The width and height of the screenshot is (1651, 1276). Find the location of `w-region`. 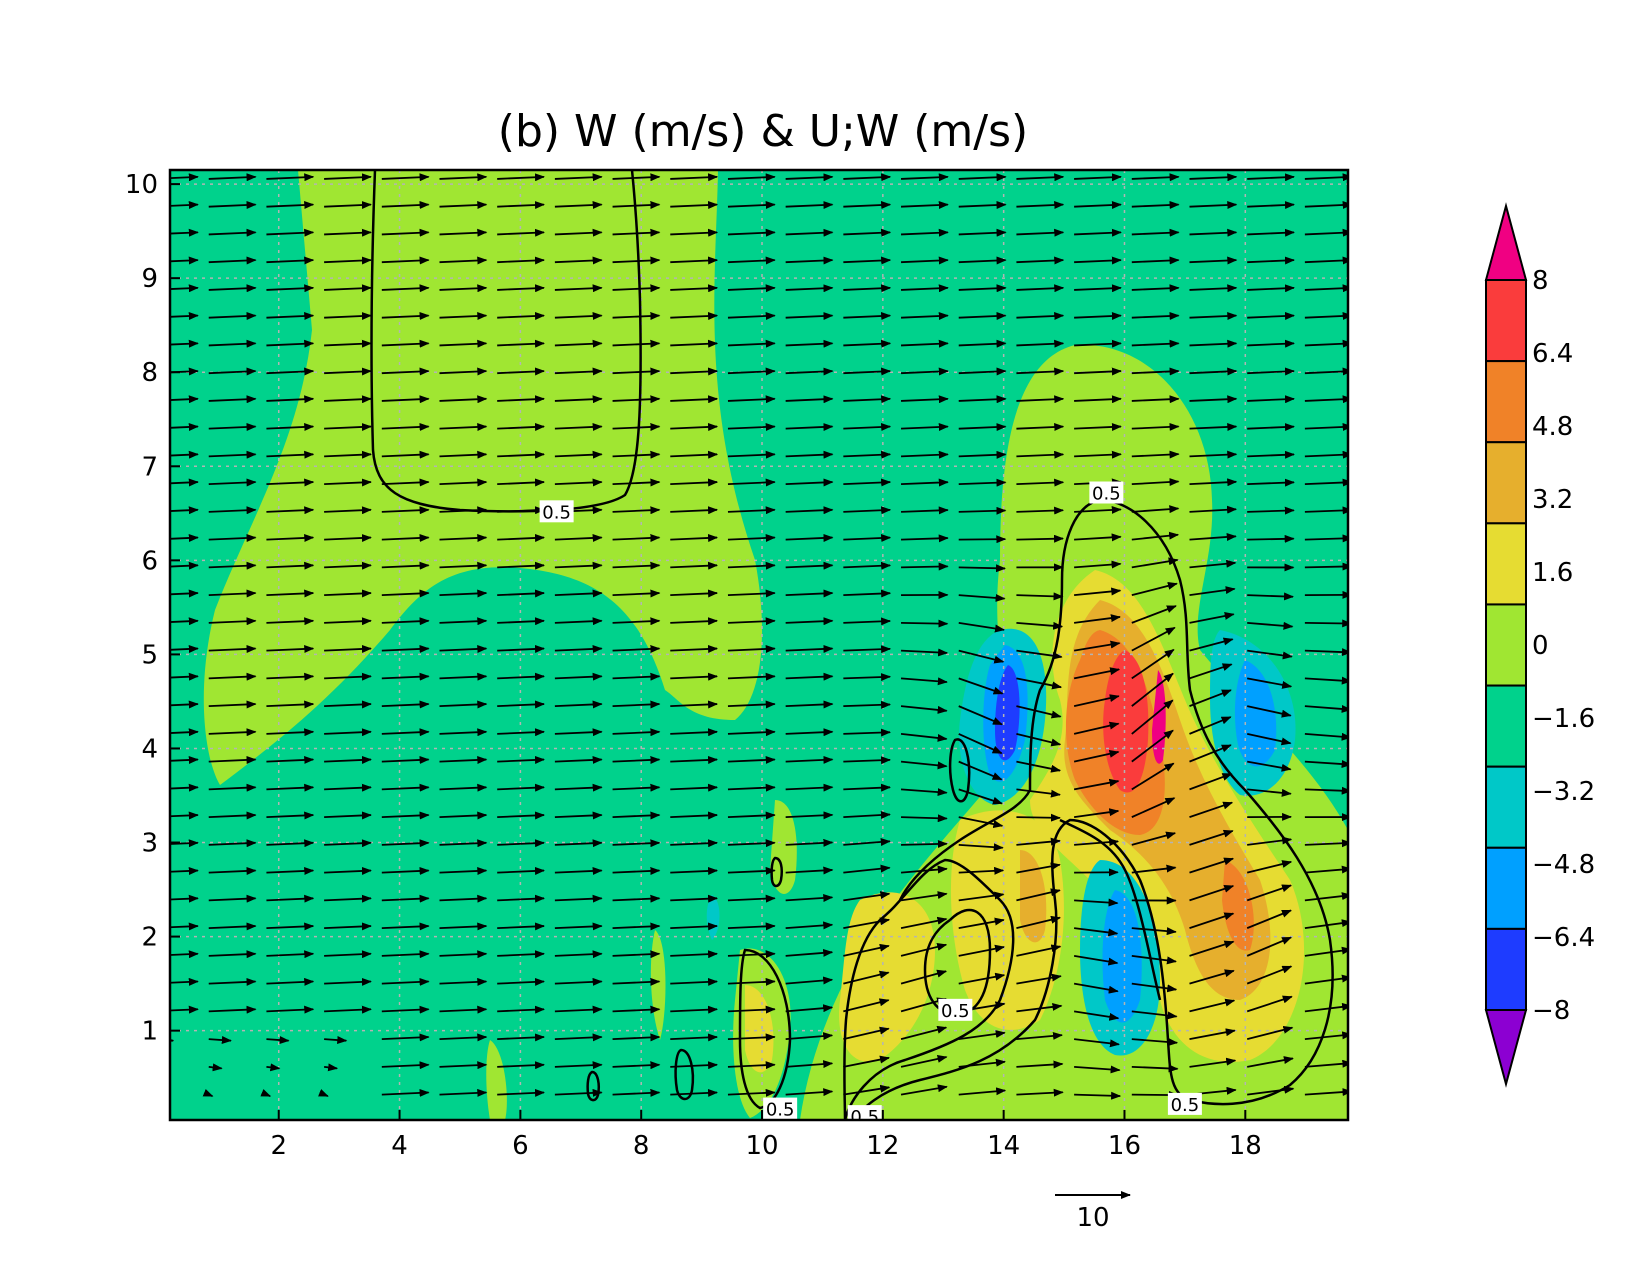

w-region is located at coordinates (783, 847).